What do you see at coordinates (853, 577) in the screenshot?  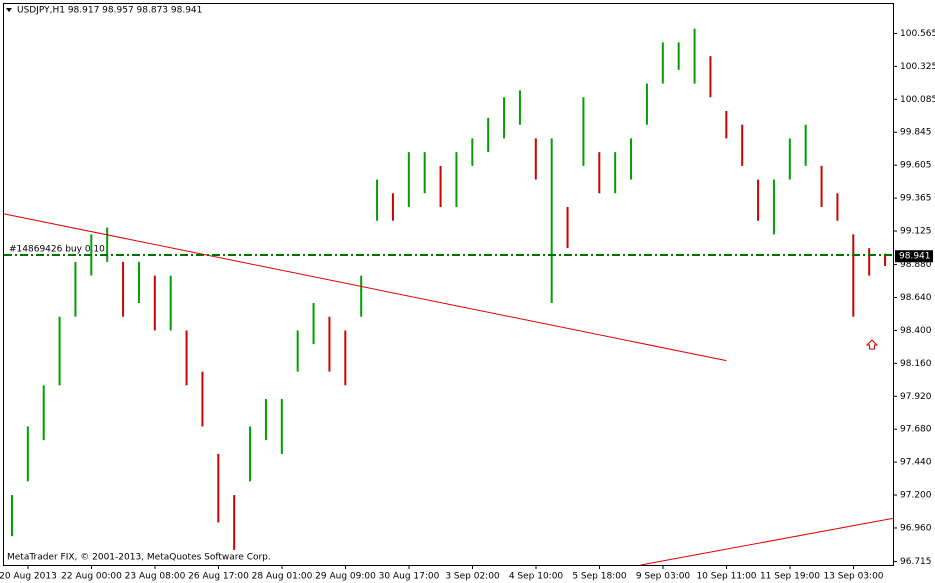 I see `x-tick-label: 13 Sep 03:00` at bounding box center [853, 577].